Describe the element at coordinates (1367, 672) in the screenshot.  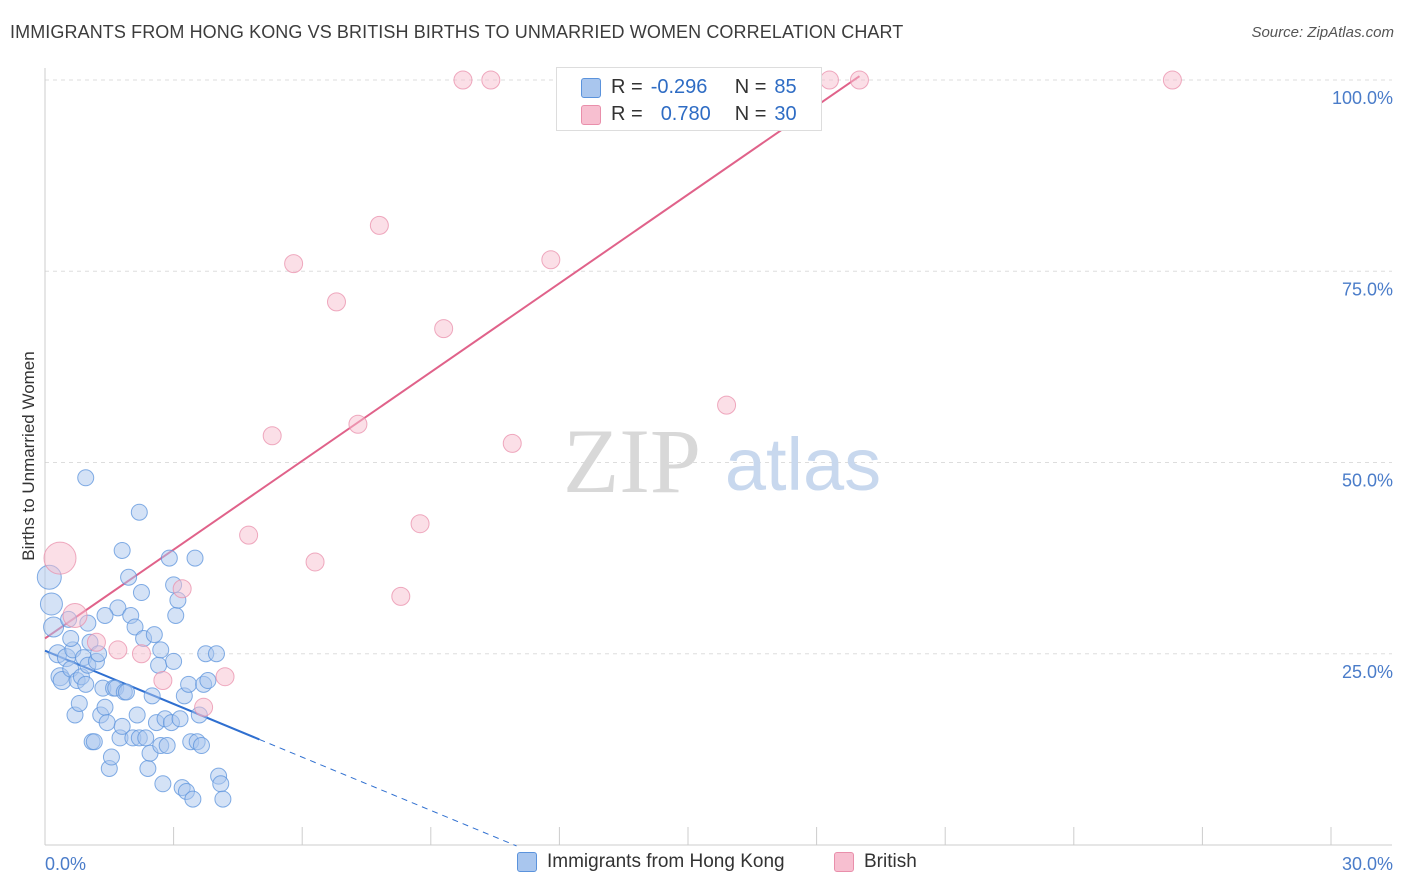
I see `y-tick-label: 25.0%` at that location.